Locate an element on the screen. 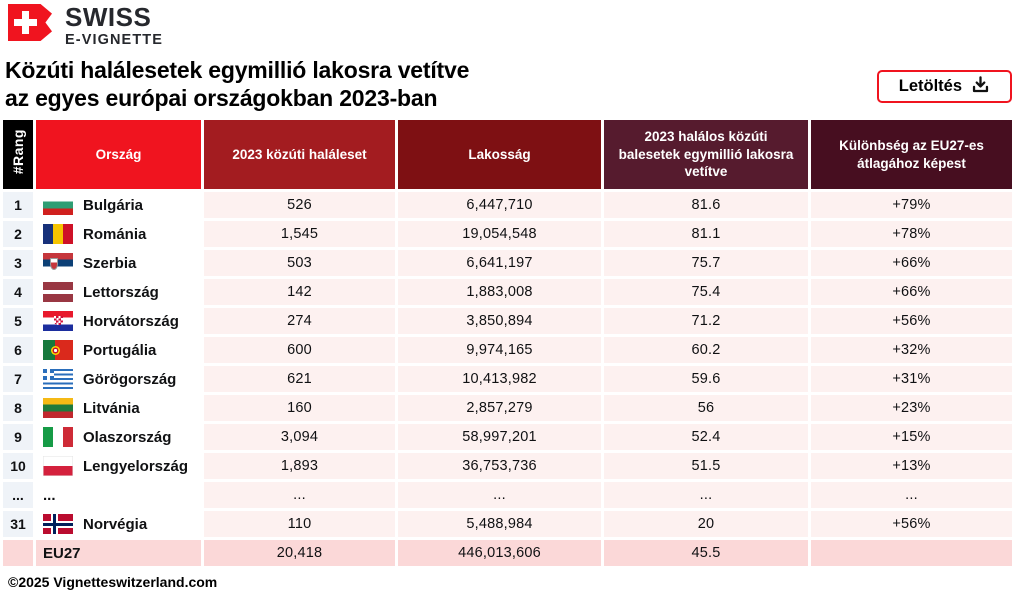 The image size is (1015, 597). table-row: 9 Olaszország 3,094 58,997,201 52.4 +15% is located at coordinates (507, 437).